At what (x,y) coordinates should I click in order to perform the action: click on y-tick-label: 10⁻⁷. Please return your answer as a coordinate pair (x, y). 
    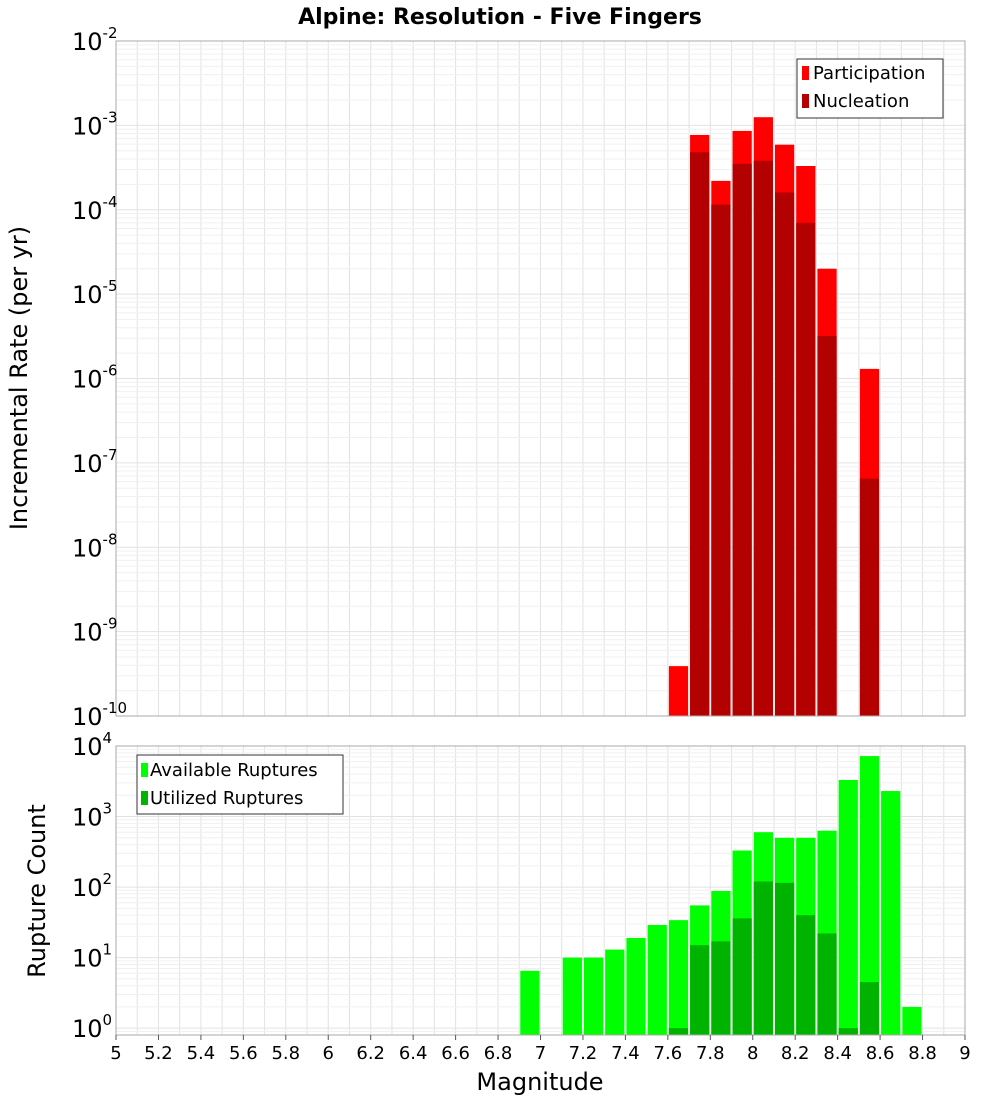
    Looking at the image, I should click on (95, 462).